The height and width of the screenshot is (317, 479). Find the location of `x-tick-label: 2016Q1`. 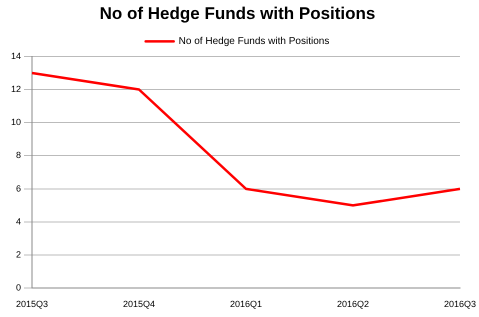

x-tick-label: 2016Q1 is located at coordinates (246, 304).